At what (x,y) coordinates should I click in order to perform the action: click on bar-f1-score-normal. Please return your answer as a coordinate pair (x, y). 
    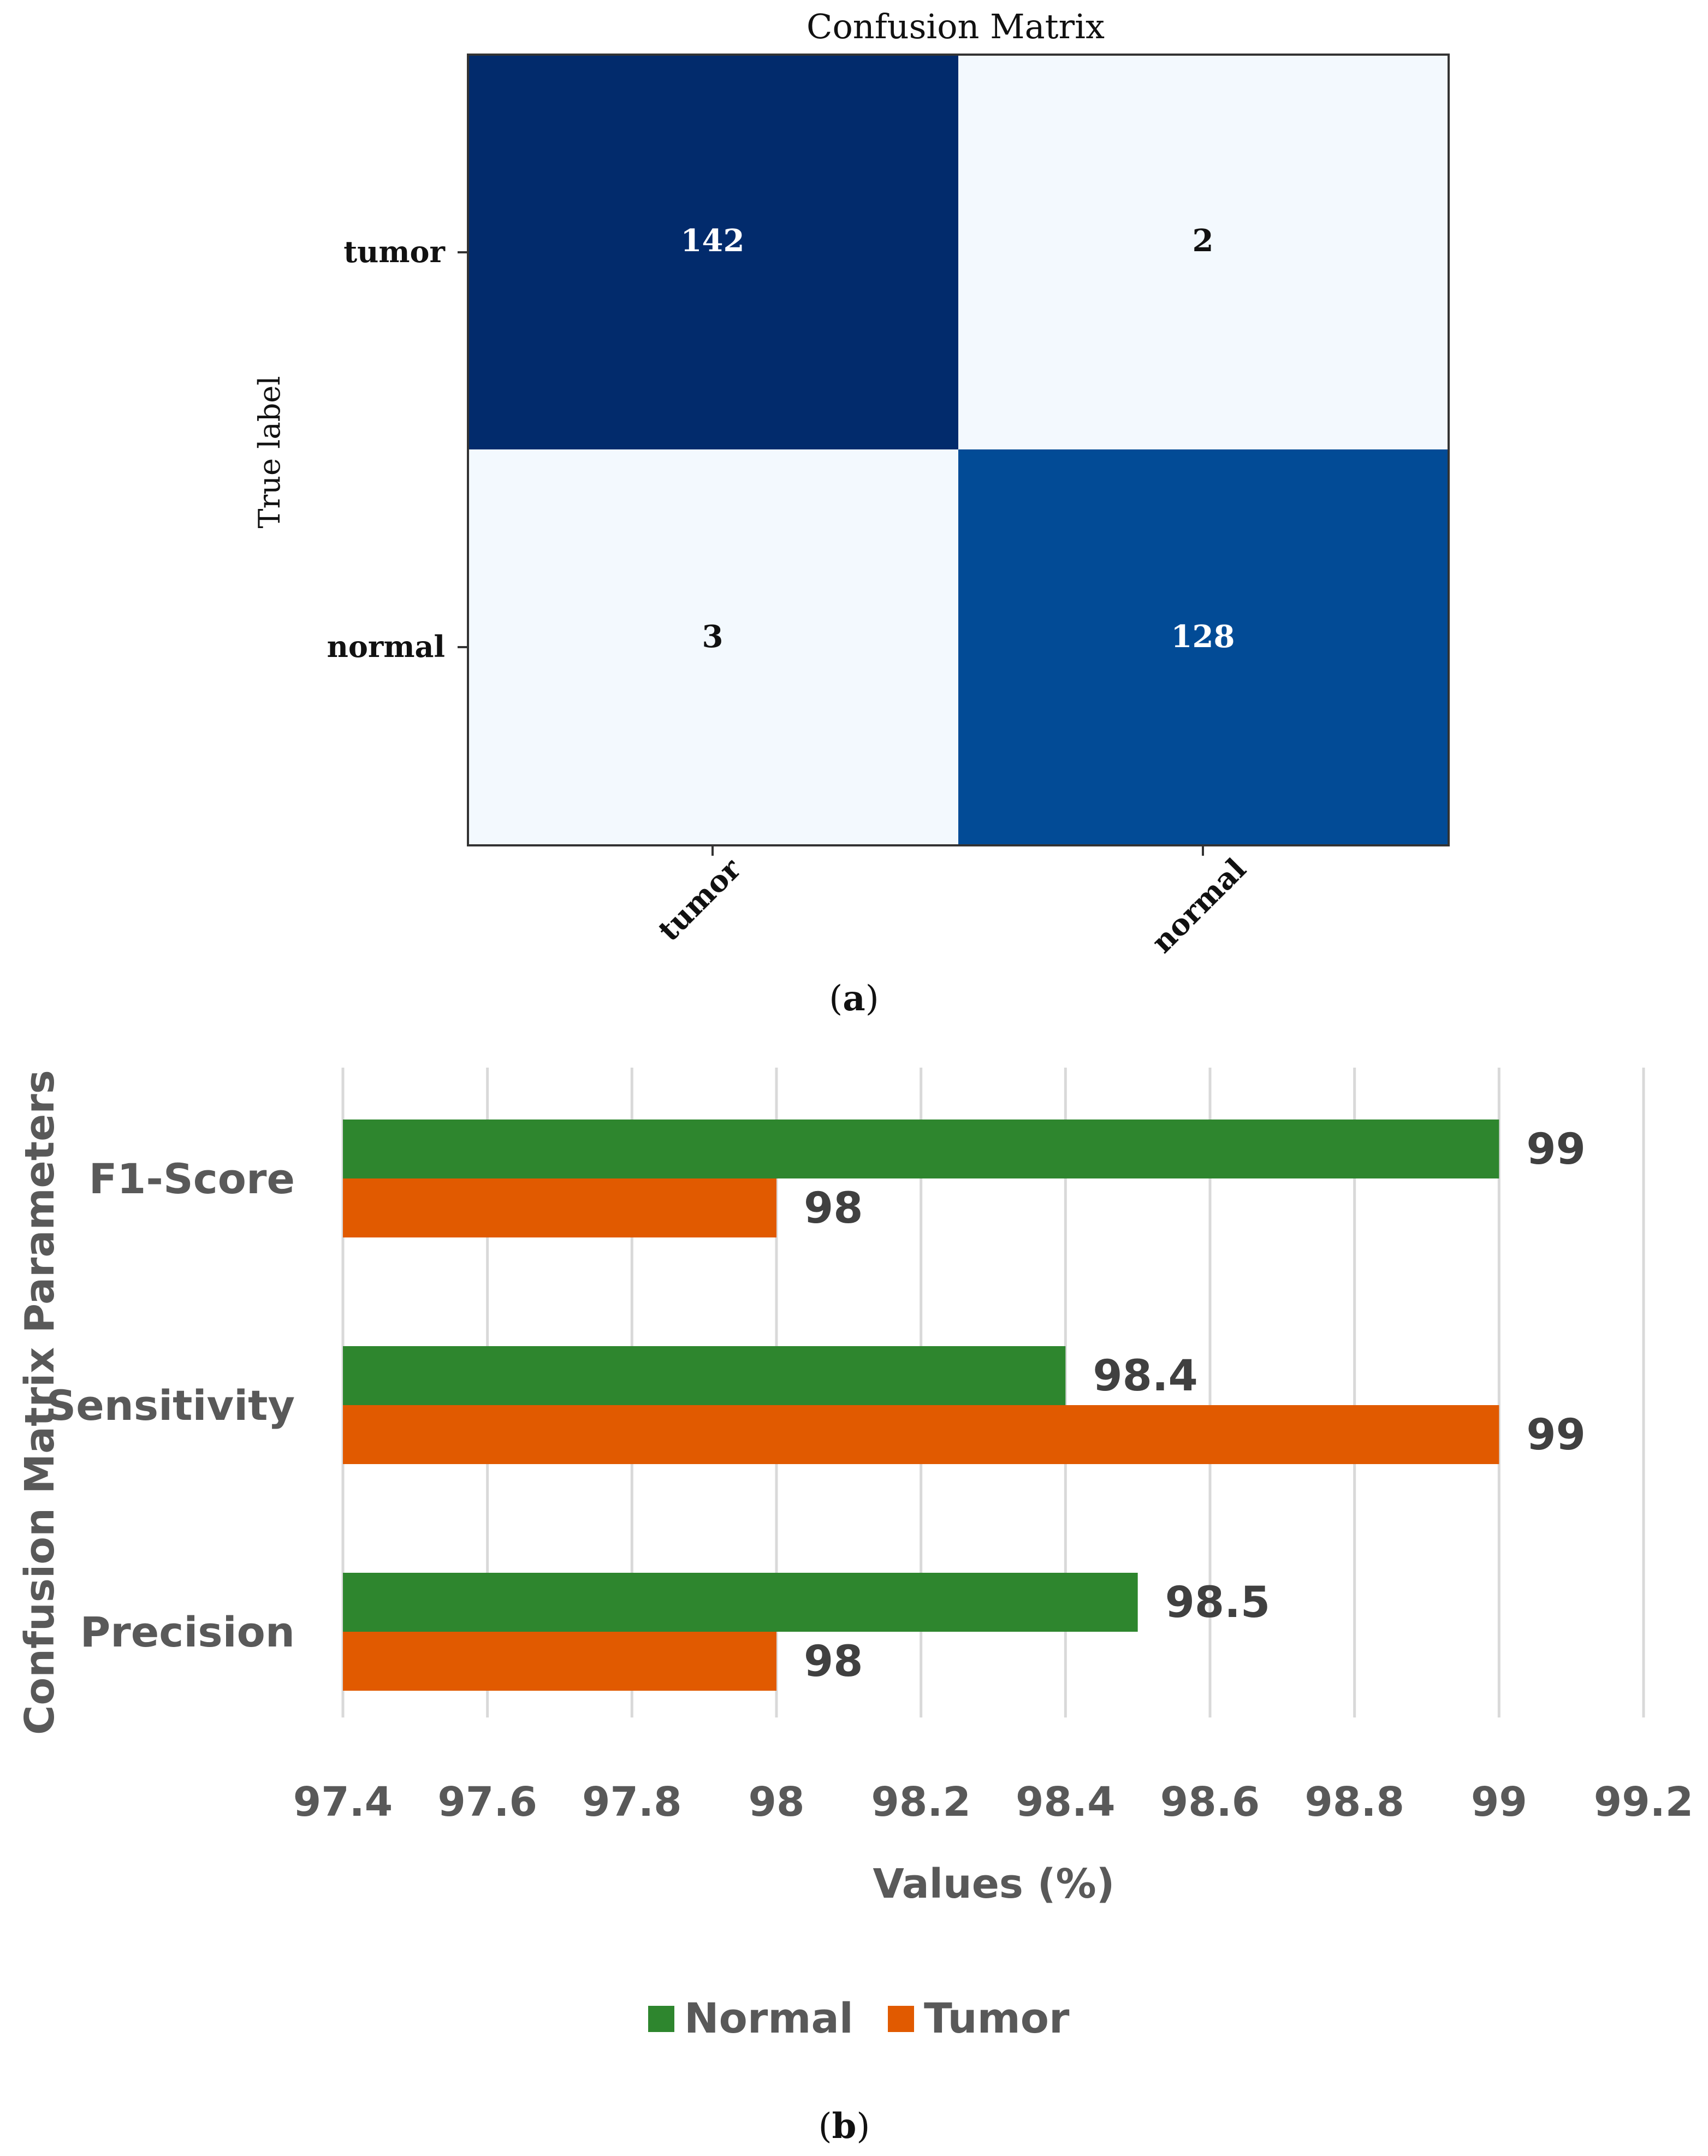
    Looking at the image, I should click on (921, 1149).